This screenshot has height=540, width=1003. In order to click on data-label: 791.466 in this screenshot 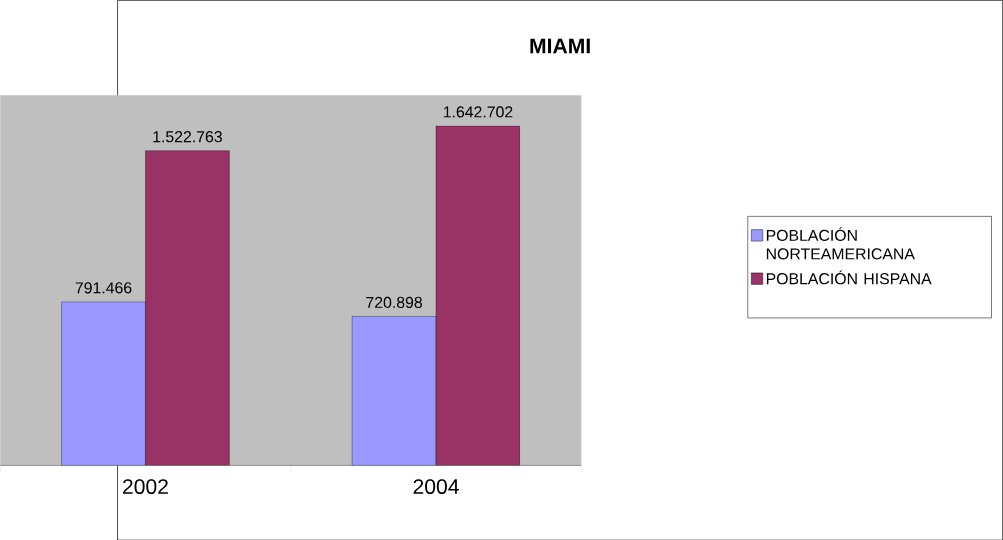, I will do `click(103, 287)`.